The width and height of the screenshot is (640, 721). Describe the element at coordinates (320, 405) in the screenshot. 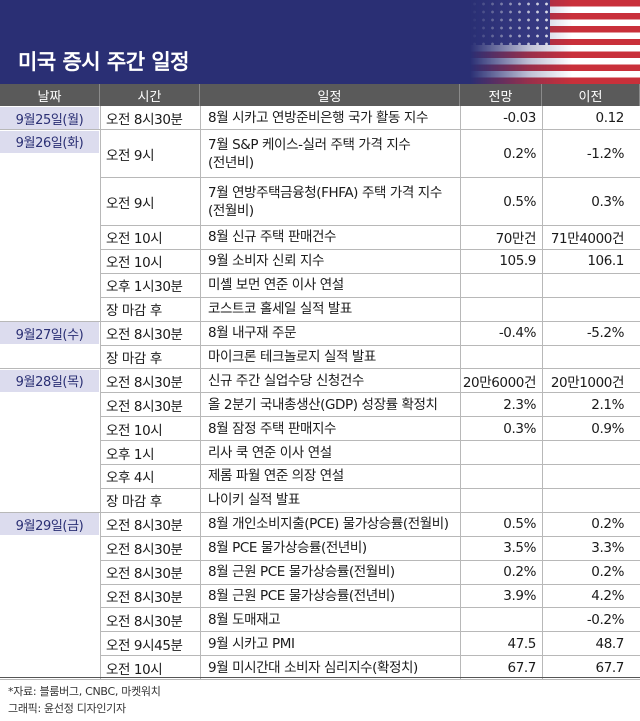

I see `table-row: 오전 8시30분 올 2분기 국내총생산(GDP) 성장률 확정치 2.3% 2.1%` at that location.